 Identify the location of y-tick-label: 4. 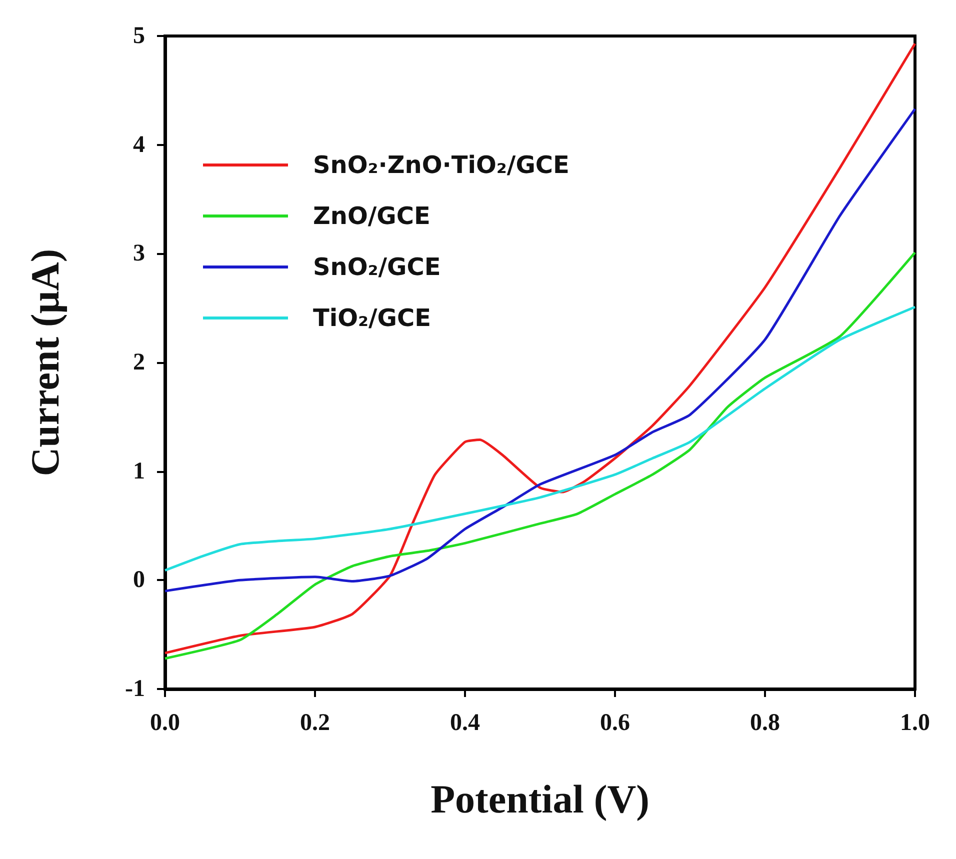
(139, 145).